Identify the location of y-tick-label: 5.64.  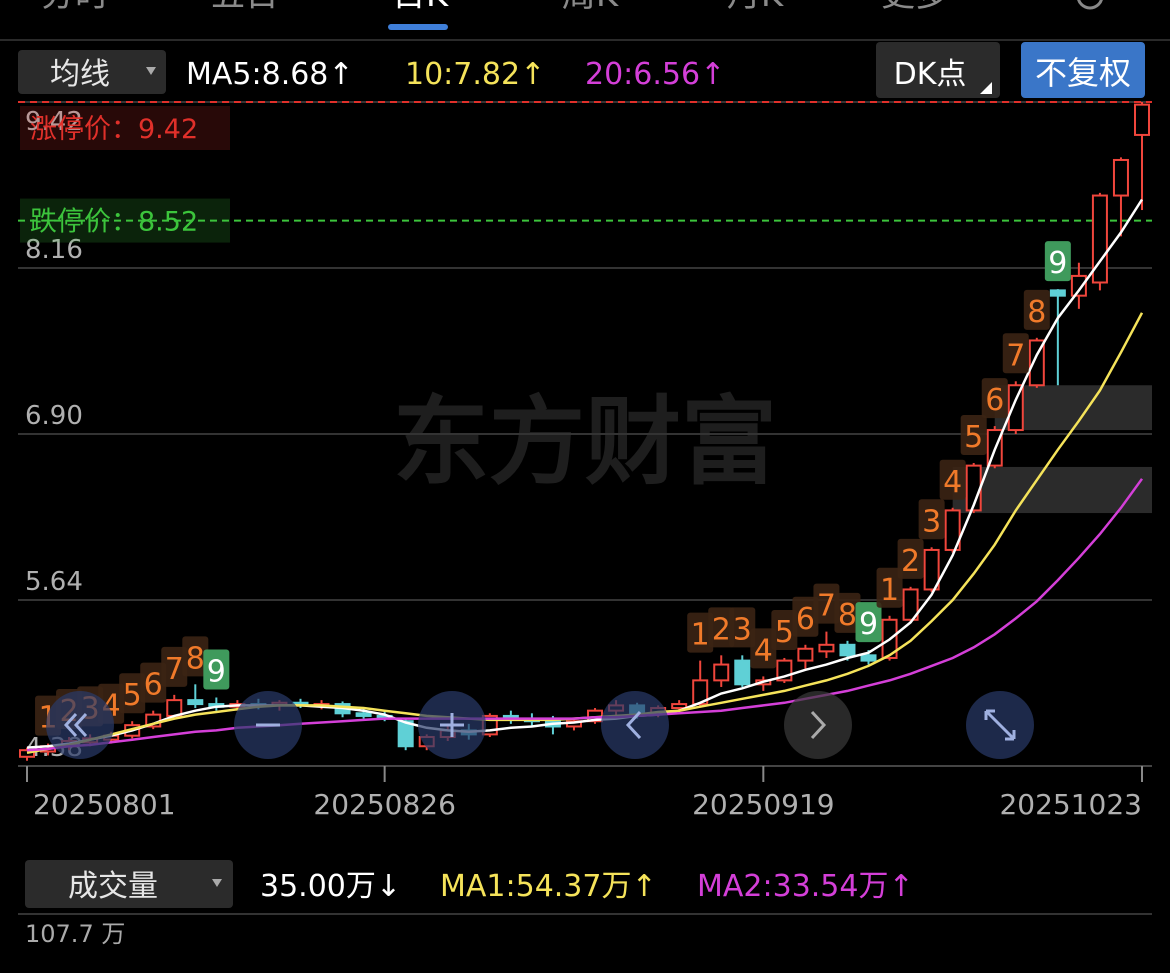
(54, 582).